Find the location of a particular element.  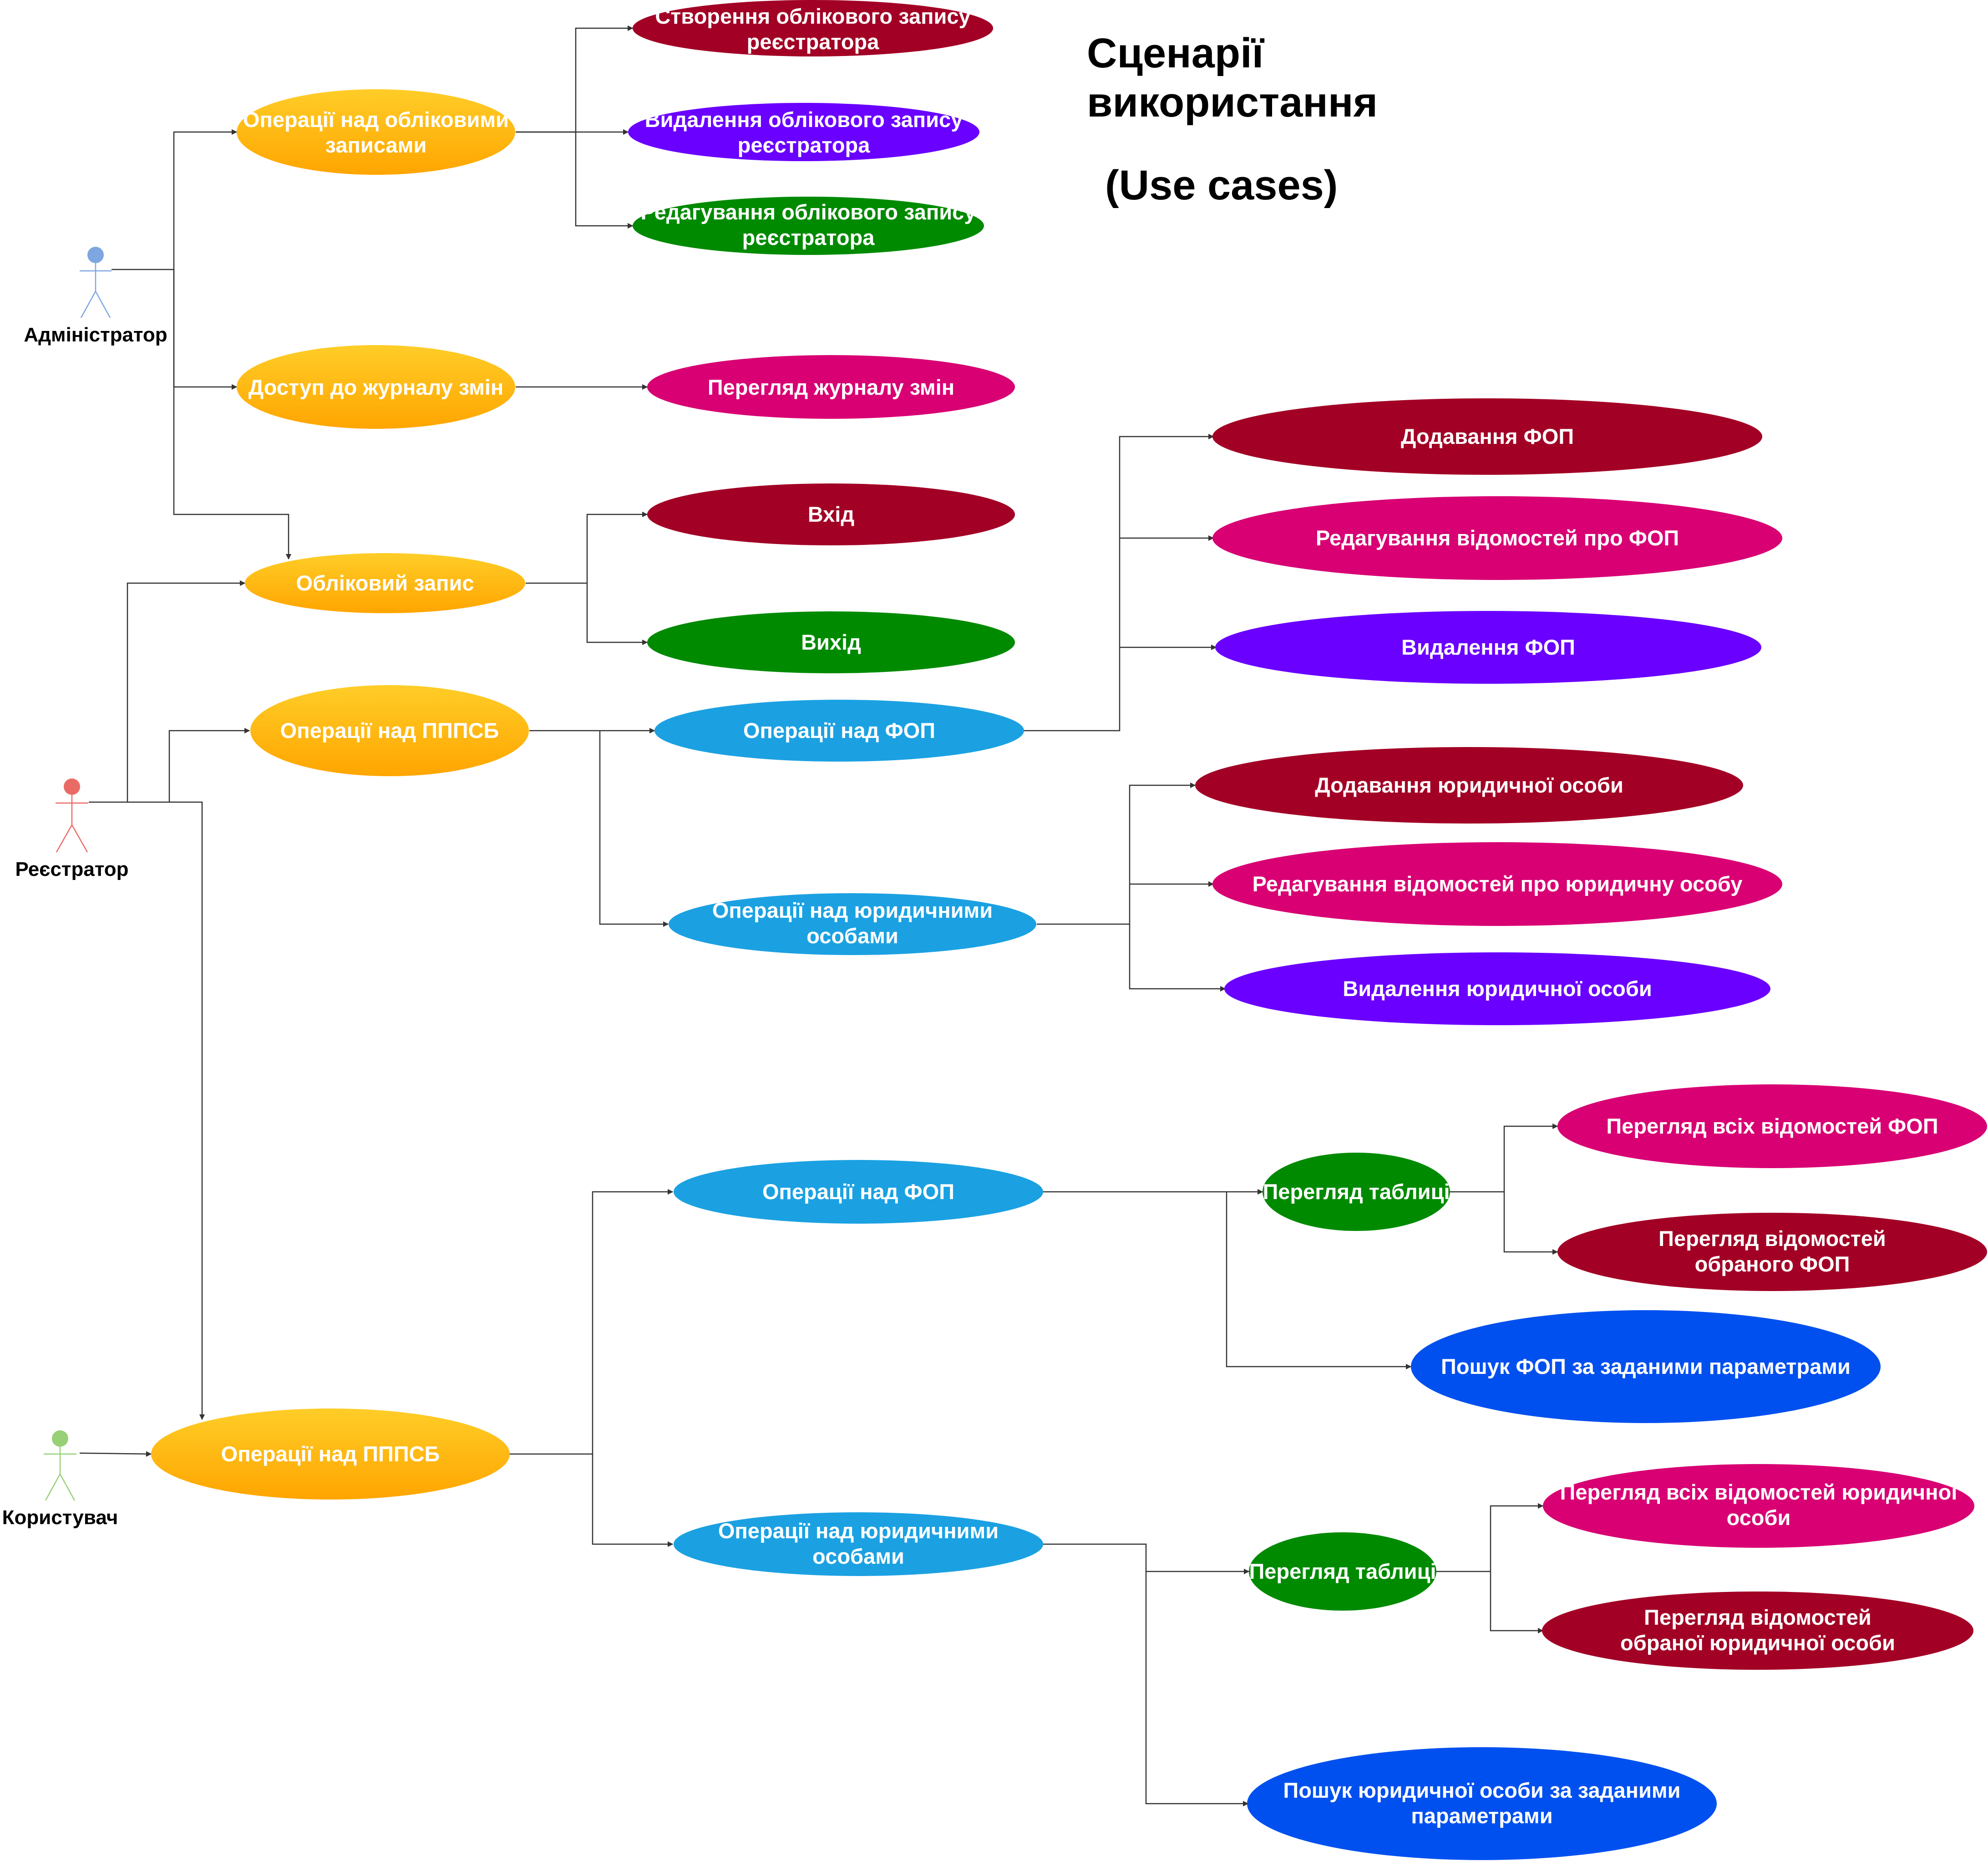

connector-user-legal-search is located at coordinates (1197, 1689).